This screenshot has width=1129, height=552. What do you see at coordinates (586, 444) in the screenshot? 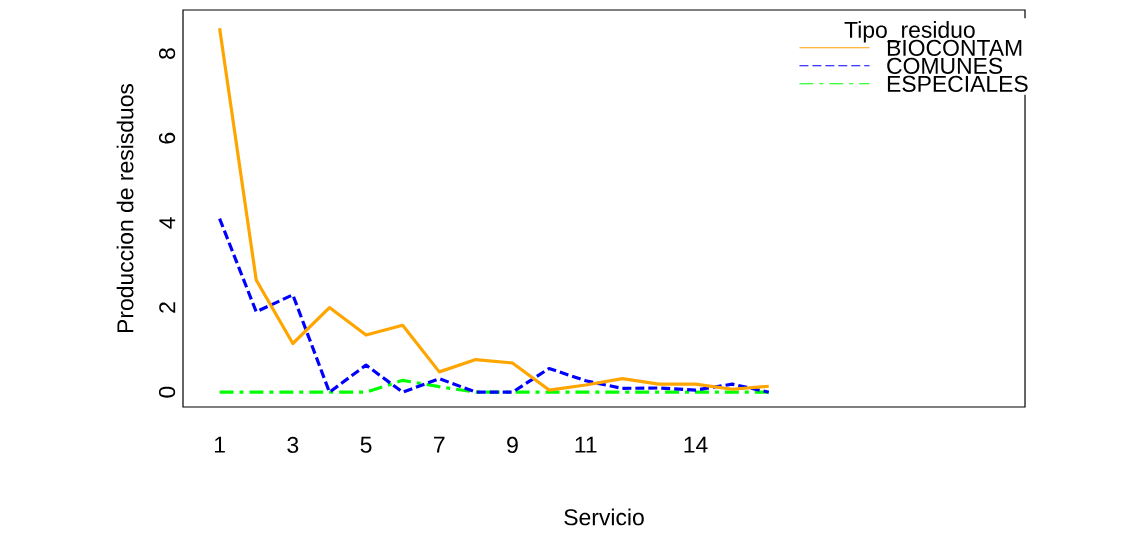
I see `x-tick-label: 11` at bounding box center [586, 444].